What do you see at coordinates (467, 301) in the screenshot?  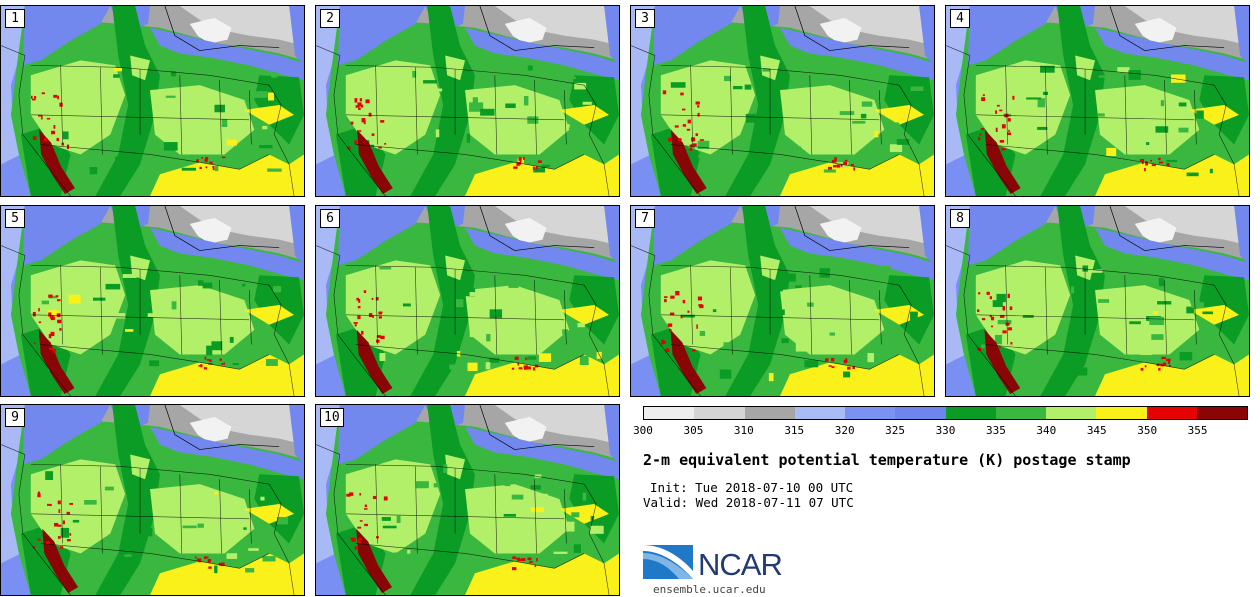 I see `stamp-member-6: 6` at bounding box center [467, 301].